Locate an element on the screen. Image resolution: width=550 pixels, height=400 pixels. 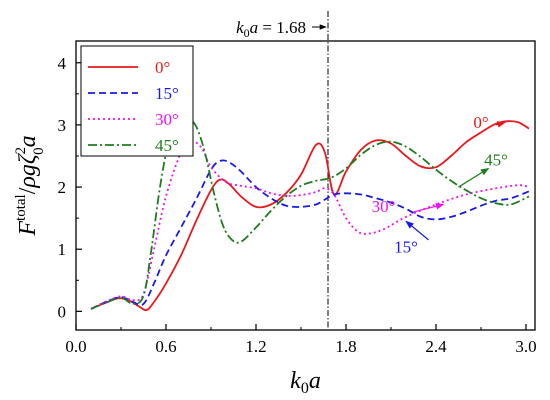
x-tick-label: 2.4 is located at coordinates (436, 346).